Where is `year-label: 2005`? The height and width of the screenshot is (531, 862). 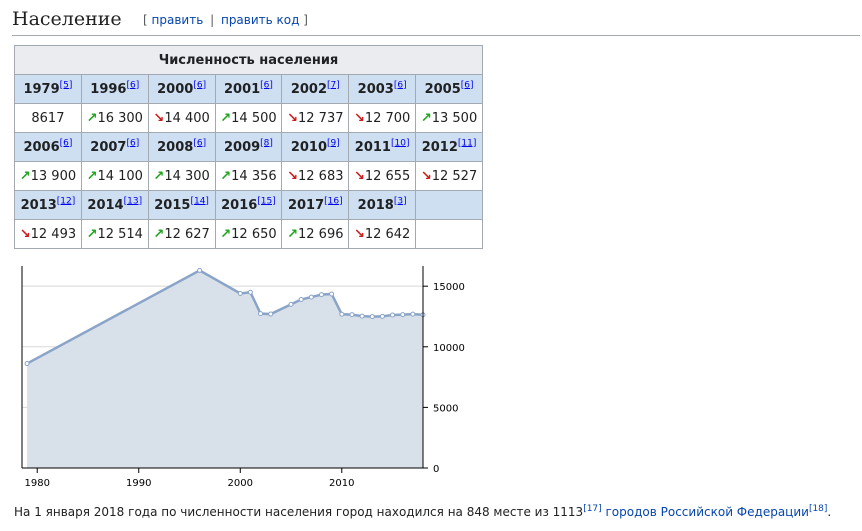 year-label: 2005 is located at coordinates (442, 89).